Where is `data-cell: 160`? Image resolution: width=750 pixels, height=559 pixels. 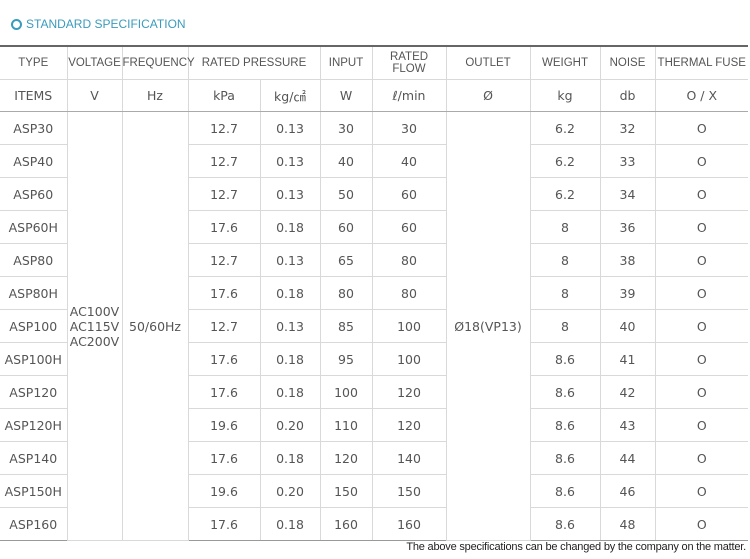 data-cell: 160 is located at coordinates (409, 524).